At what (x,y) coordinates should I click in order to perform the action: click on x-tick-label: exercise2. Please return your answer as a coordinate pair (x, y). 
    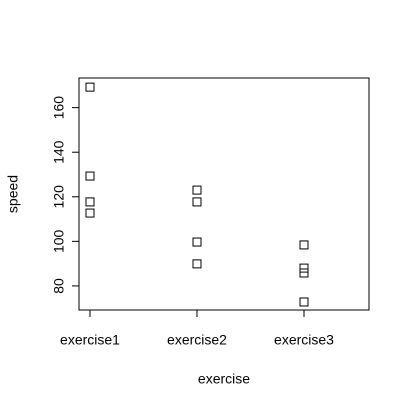
    Looking at the image, I should click on (197, 340).